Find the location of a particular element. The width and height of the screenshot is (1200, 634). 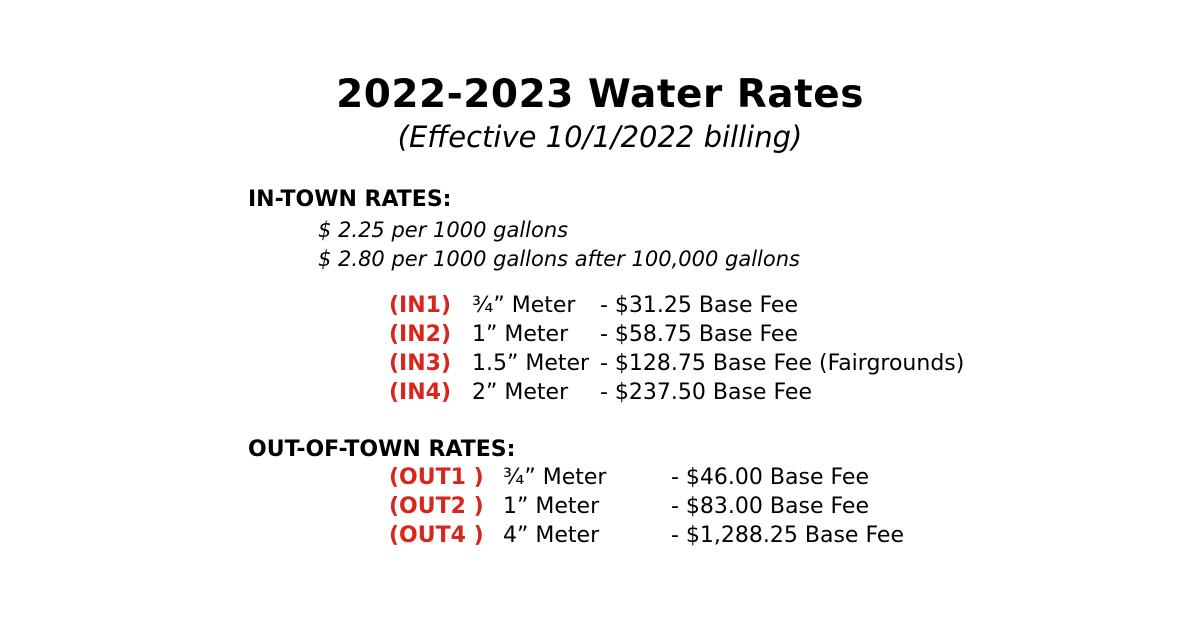

rate-code: (IN1) is located at coordinates (420, 305).